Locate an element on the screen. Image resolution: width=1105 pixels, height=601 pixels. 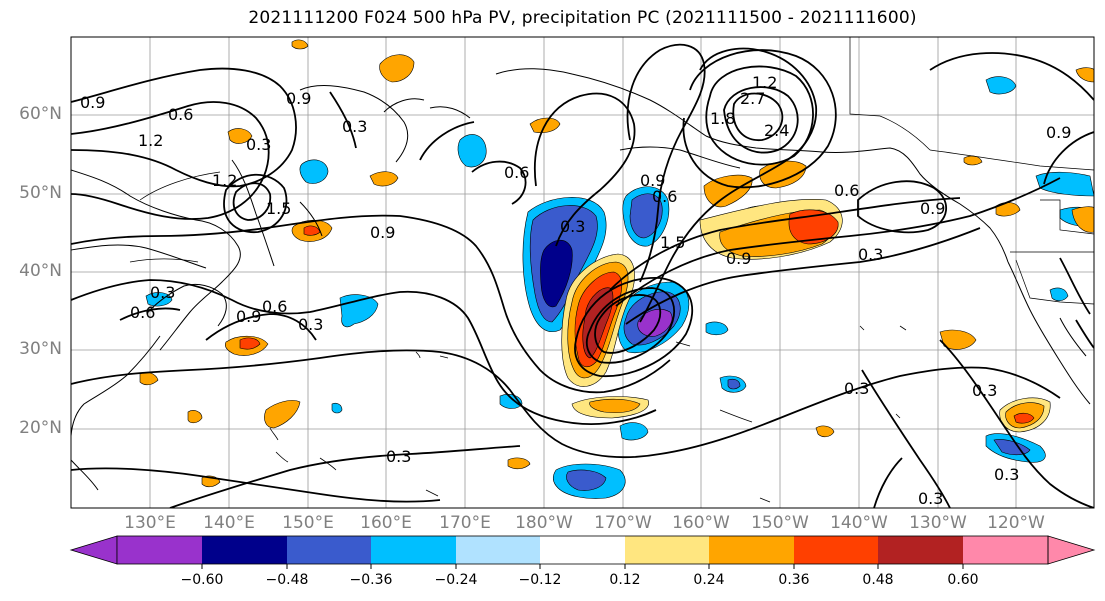
colorbar-frame is located at coordinates (582, 550).